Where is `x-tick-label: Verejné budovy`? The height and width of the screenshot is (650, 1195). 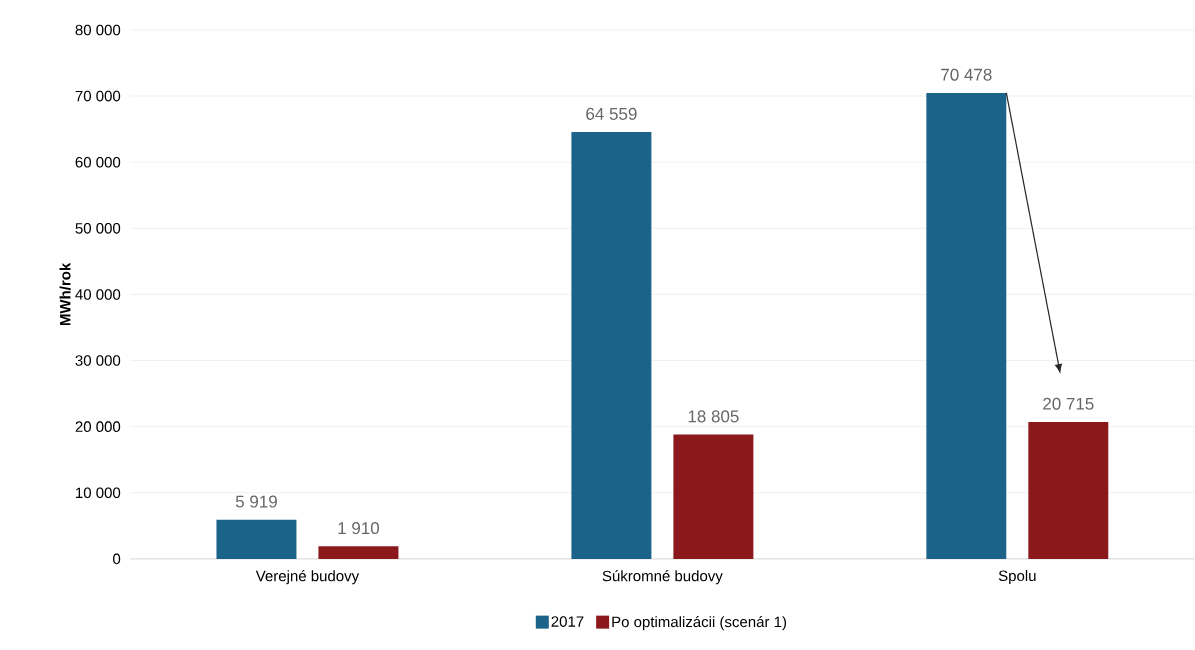
x-tick-label: Verejné budovy is located at coordinates (307, 577).